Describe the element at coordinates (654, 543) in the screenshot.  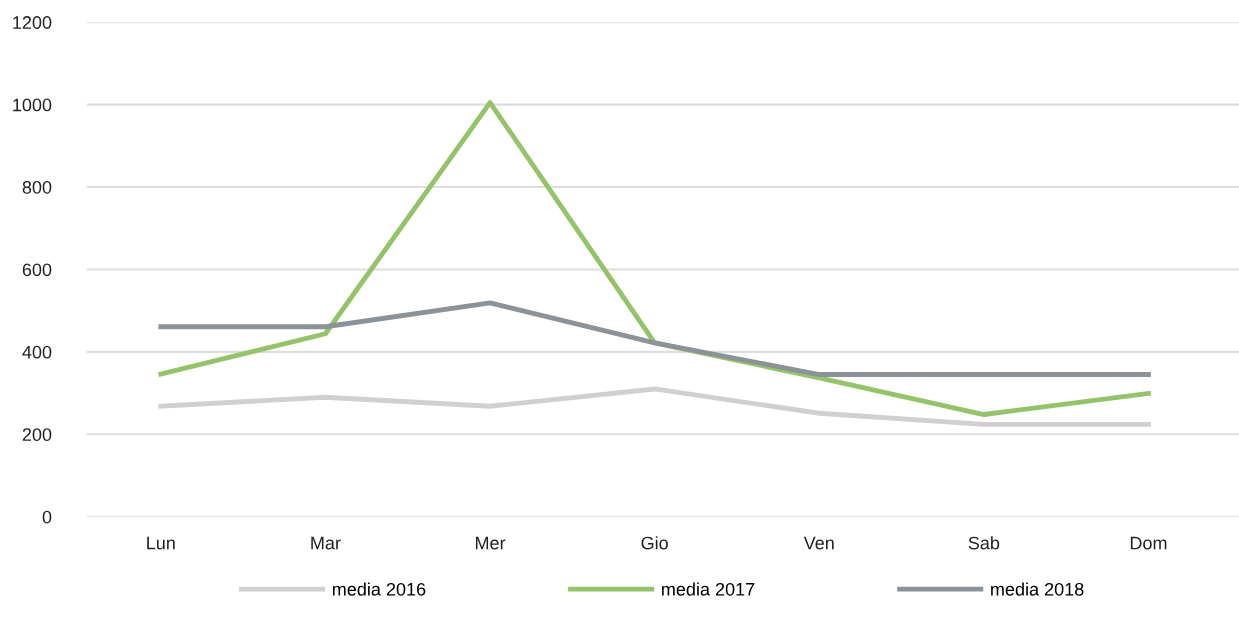
I see `x-tick-label: Gio` at that location.